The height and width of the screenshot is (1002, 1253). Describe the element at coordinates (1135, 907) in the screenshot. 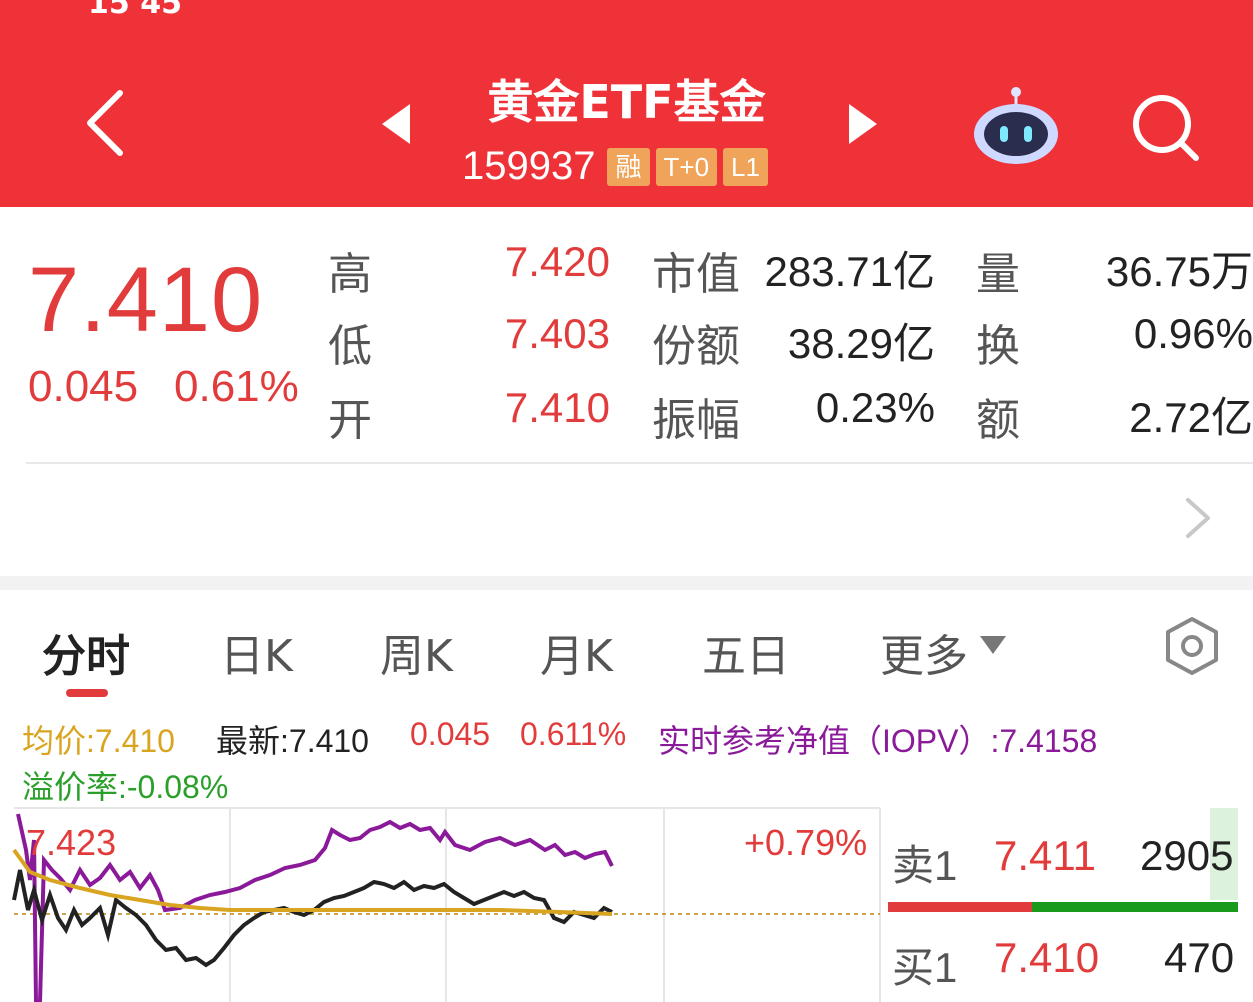

I see `buy-sell-ratio-green` at that location.